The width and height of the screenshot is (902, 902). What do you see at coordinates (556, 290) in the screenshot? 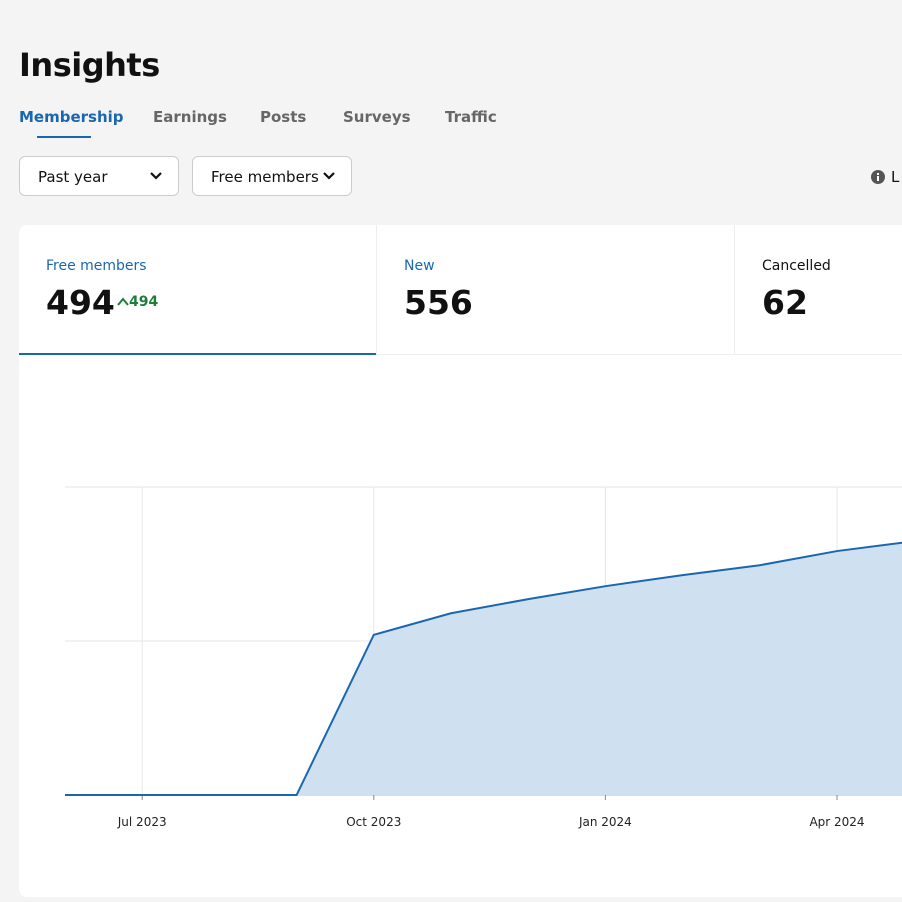
I see `stat: New 556` at bounding box center [556, 290].